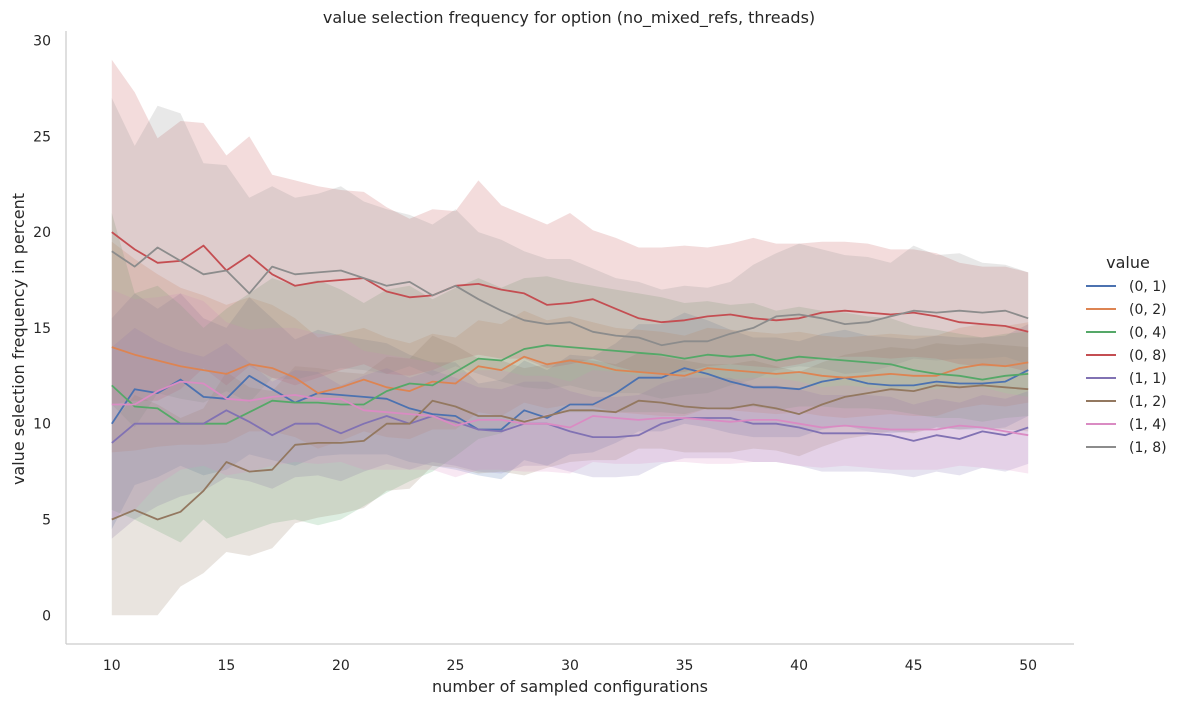 This screenshot has height=706, width=1183. Describe the element at coordinates (112, 666) in the screenshot. I see `x-tick-label: 10` at that location.